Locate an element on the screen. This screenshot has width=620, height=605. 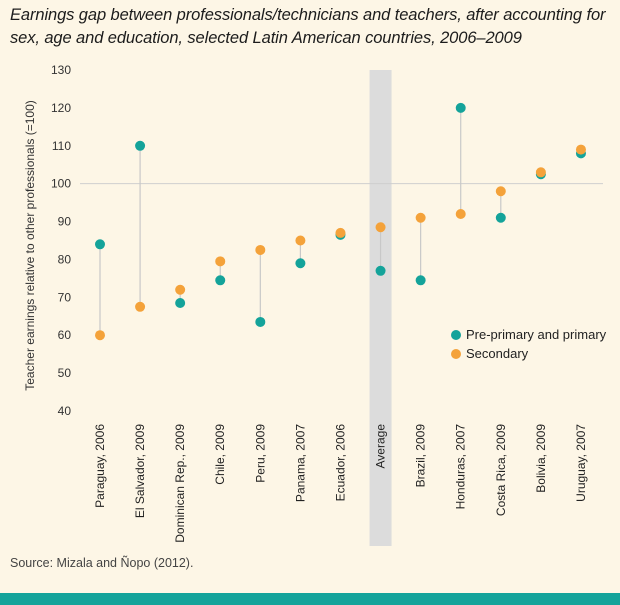
category-label: Bolivia, 2009 is located at coordinates (541, 458).